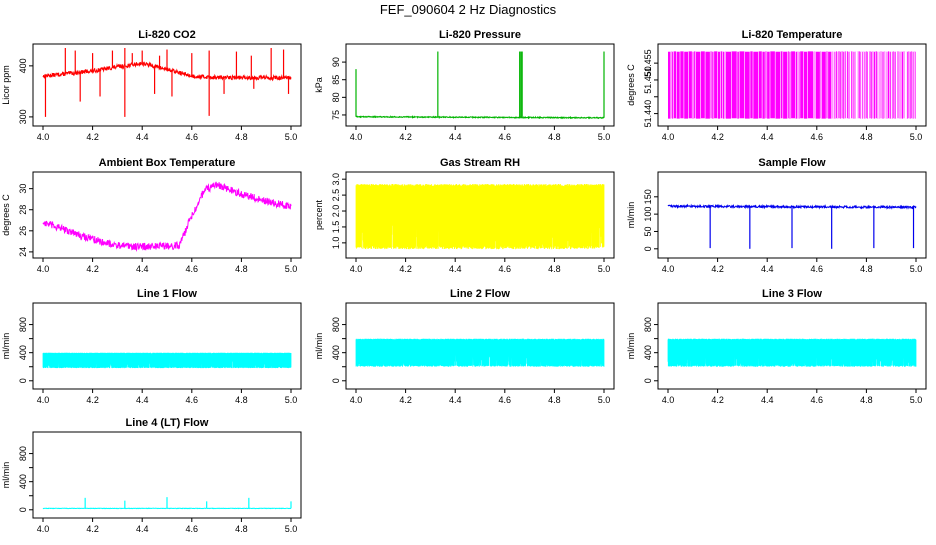  What do you see at coordinates (356, 400) in the screenshot?
I see `x-tick-label-line-2-flow-0: 4.0` at bounding box center [356, 400].